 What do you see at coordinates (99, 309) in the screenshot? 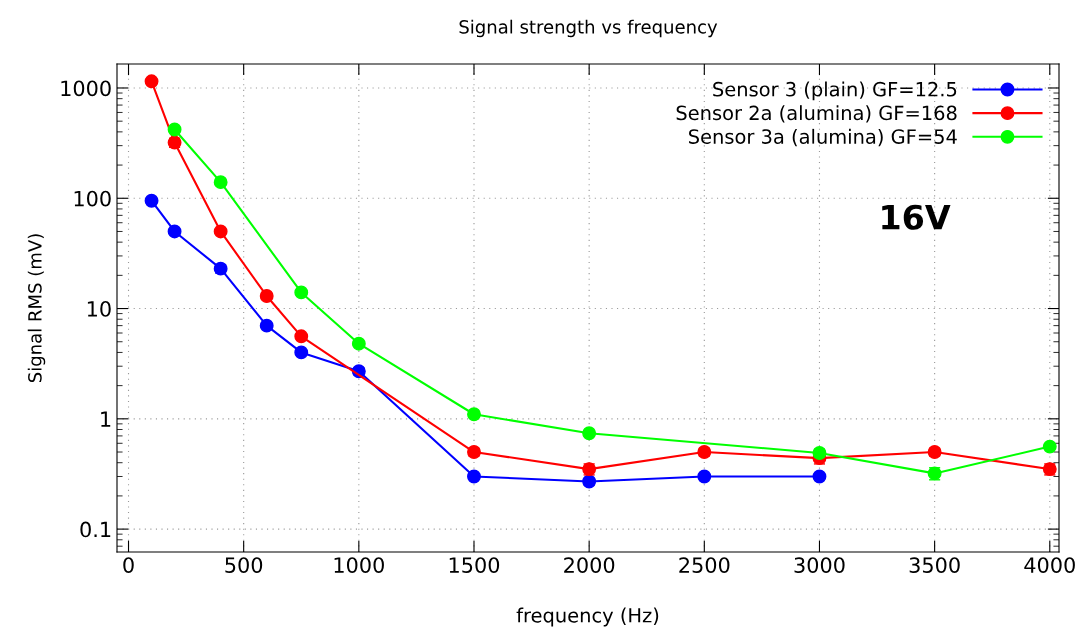
I see `y-tick-label: 10` at bounding box center [99, 309].